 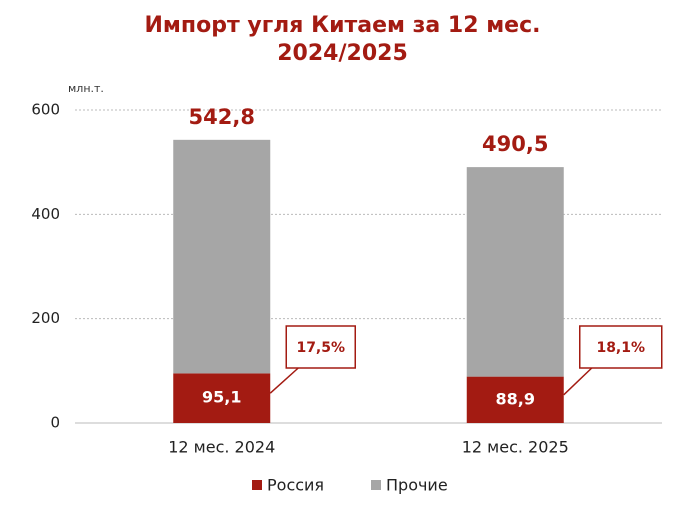 I want to click on chart-title: Импорт угля Китаем за 12 мес. 2024/2025, so click(x=342, y=39).